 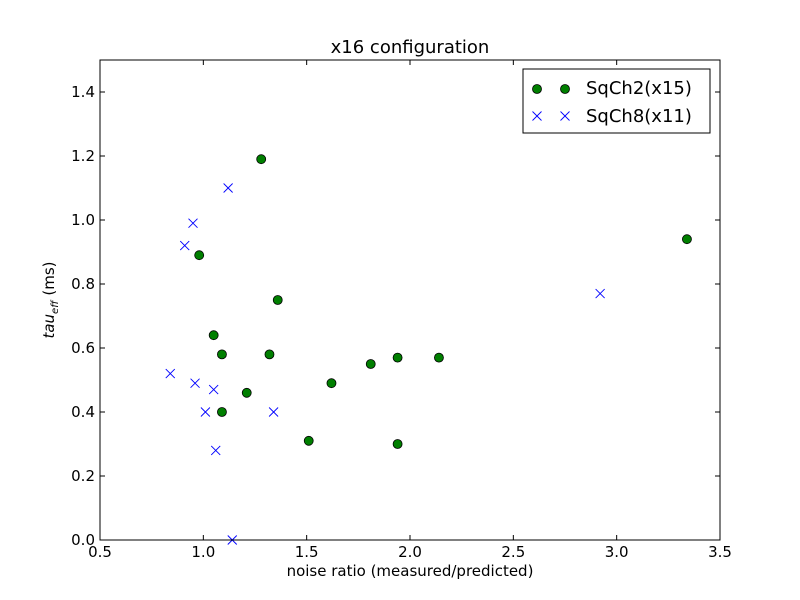 I want to click on y-axis-label-main: tau, so click(x=49, y=326).